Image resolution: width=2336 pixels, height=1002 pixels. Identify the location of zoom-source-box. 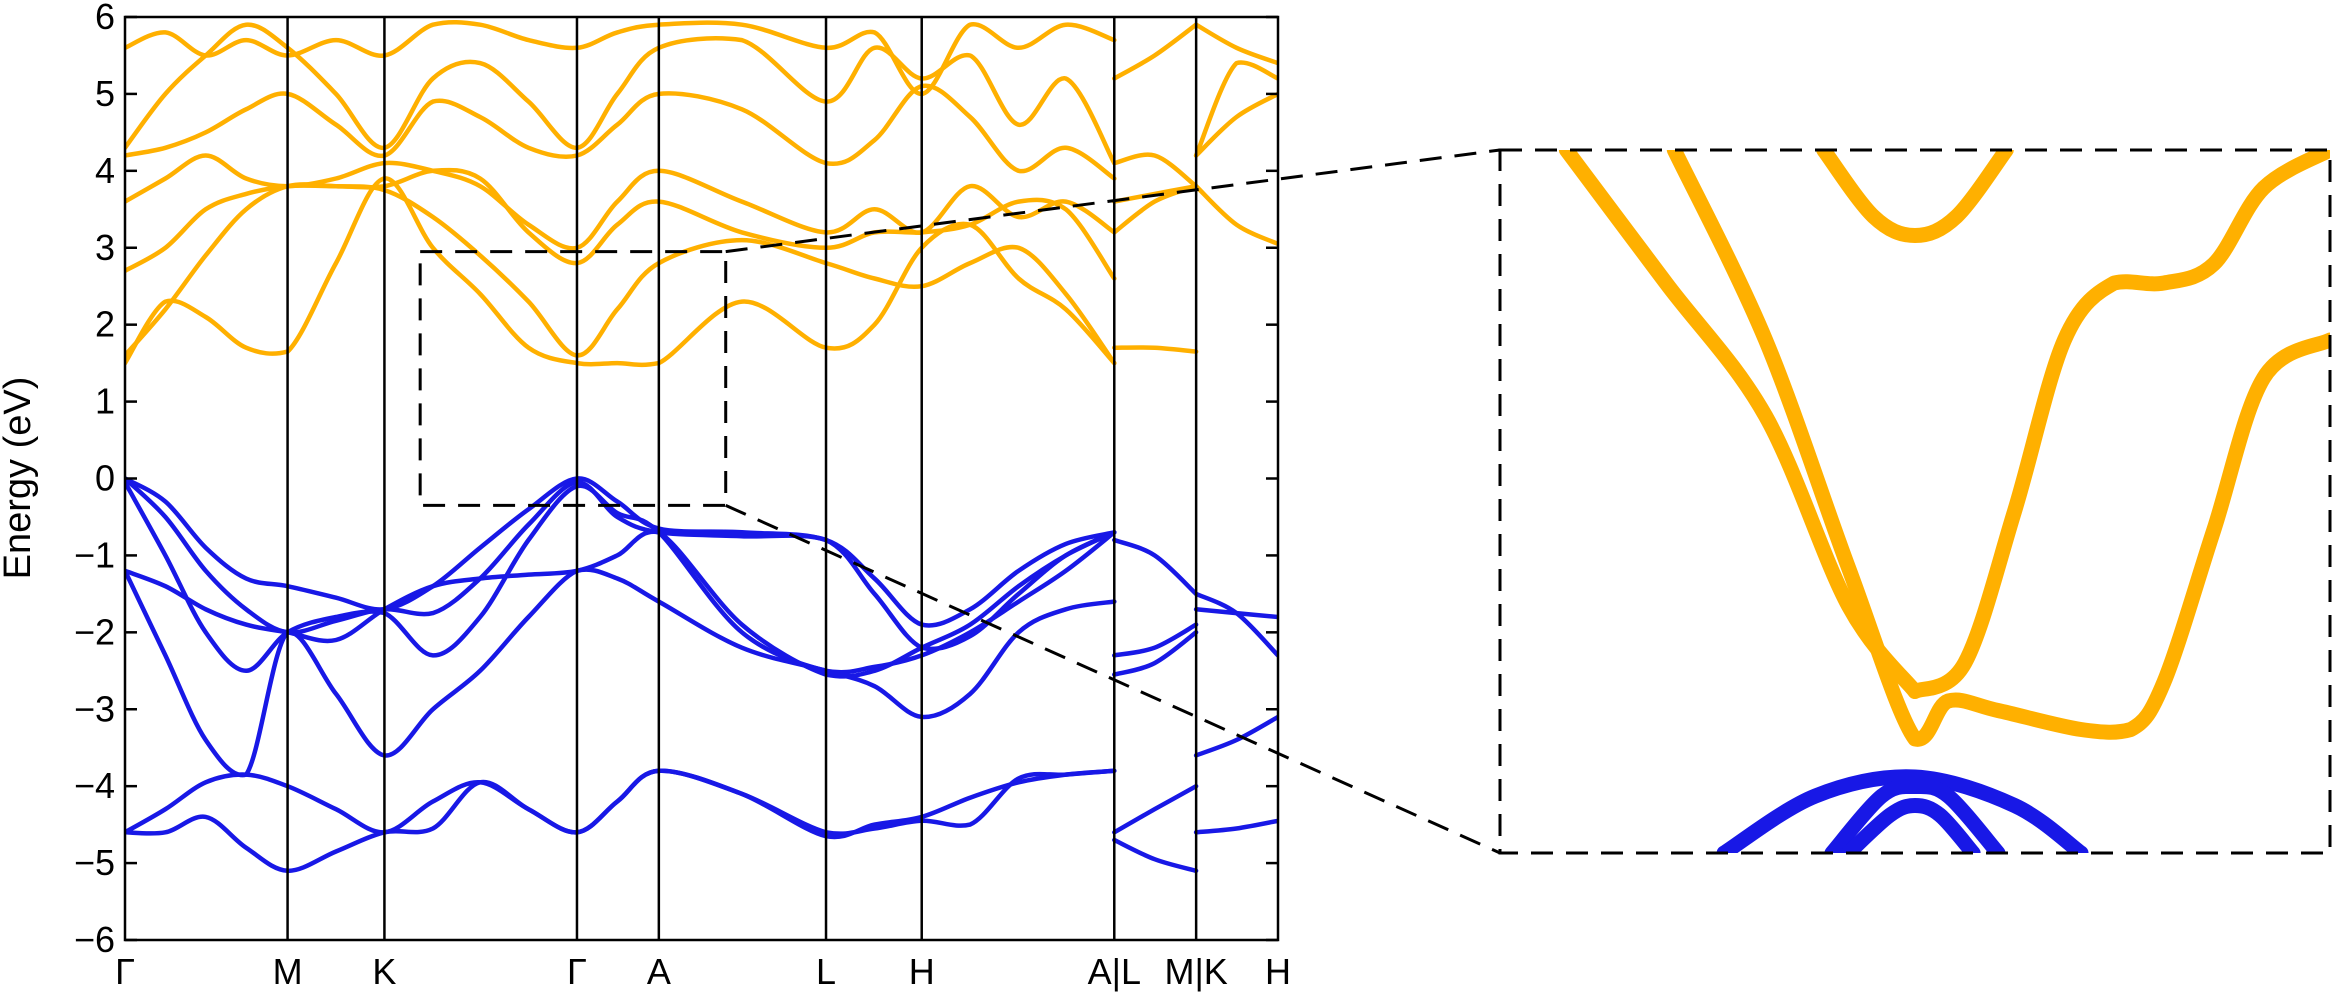
(573, 378).